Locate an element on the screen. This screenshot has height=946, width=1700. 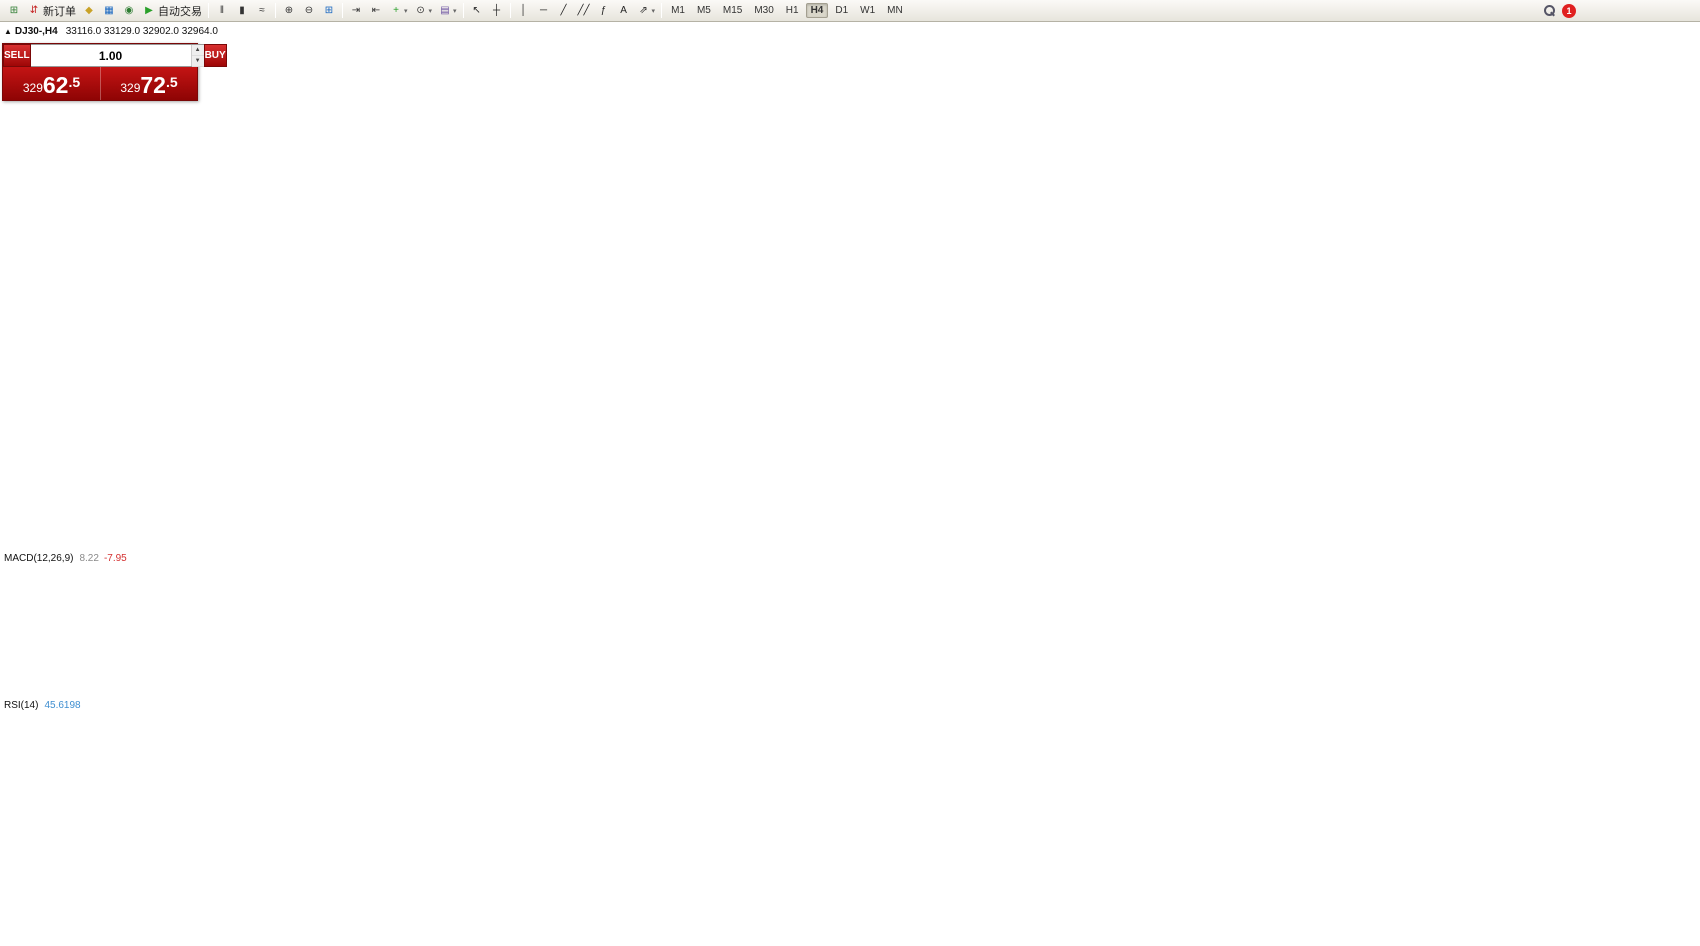
channel-button: ╱╱ is located at coordinates (584, 11).